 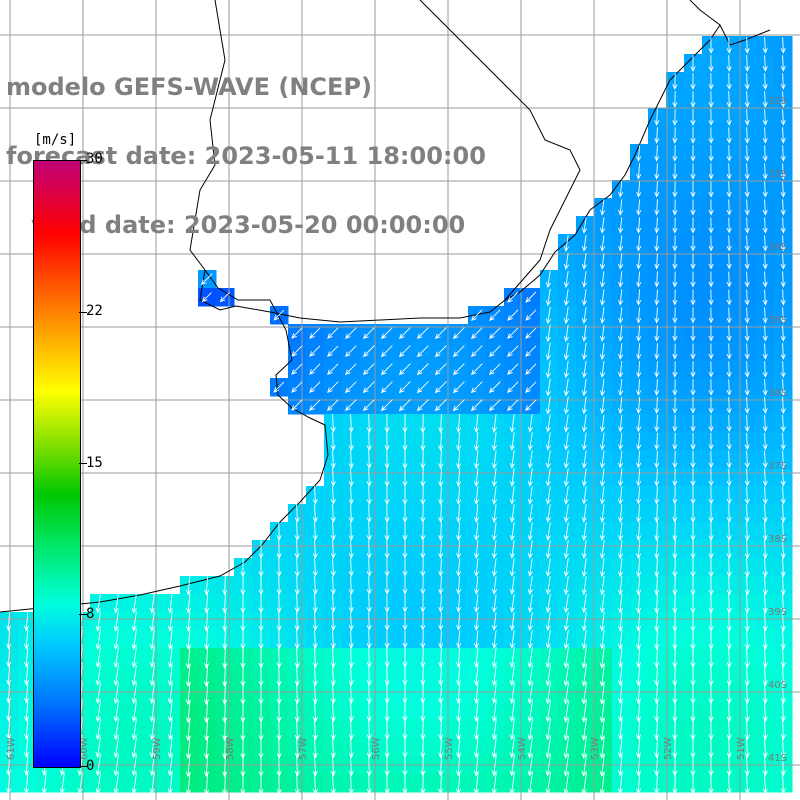 I want to click on lon-label: 56W, so click(x=376, y=748).